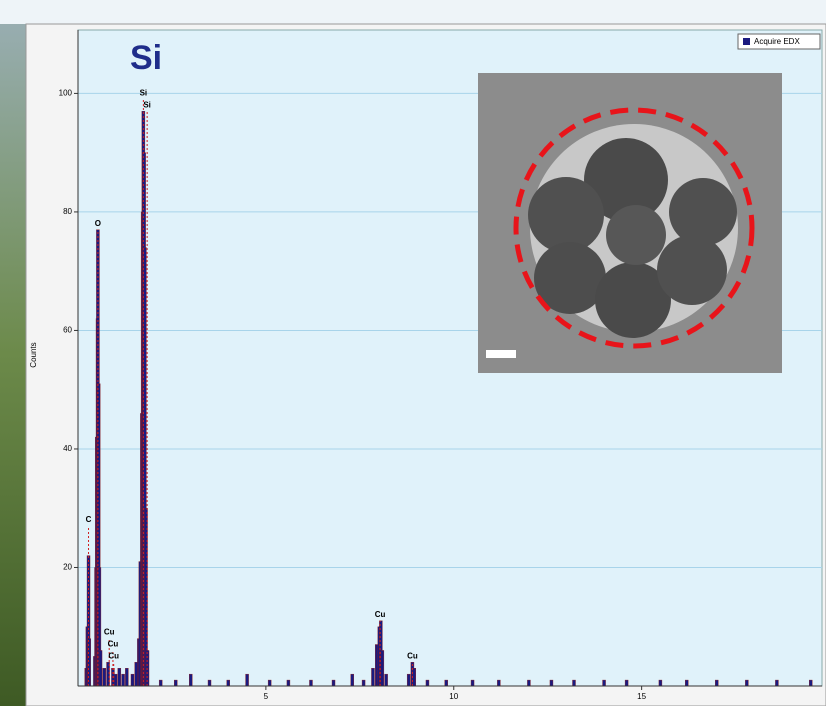 Image resolution: width=826 pixels, height=711 pixels. What do you see at coordinates (67, 211) in the screenshot?
I see `y-tick-label: 80` at bounding box center [67, 211].